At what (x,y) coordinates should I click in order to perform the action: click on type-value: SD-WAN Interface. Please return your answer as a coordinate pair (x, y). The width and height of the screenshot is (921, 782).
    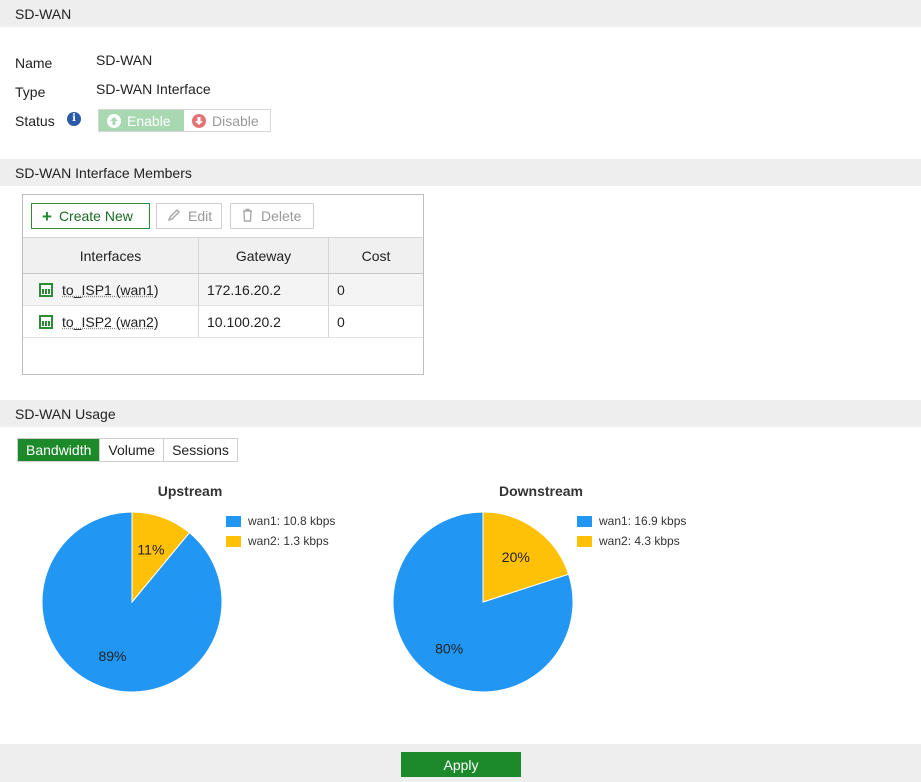
    Looking at the image, I should click on (153, 89).